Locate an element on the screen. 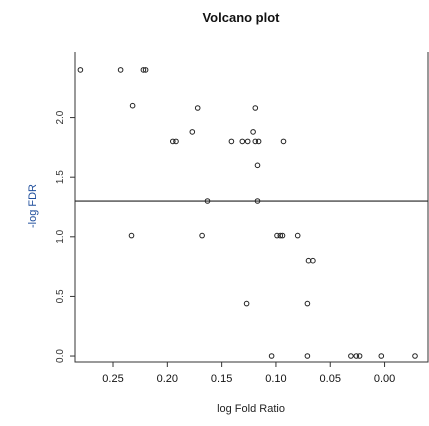 This screenshot has width=429, height=426. x-tick-label: 0.05 is located at coordinates (330, 379).